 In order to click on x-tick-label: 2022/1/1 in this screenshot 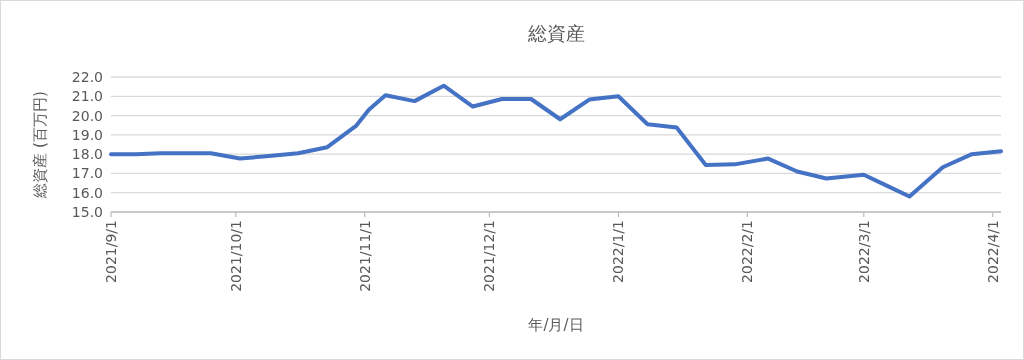, I will do `click(618, 251)`.